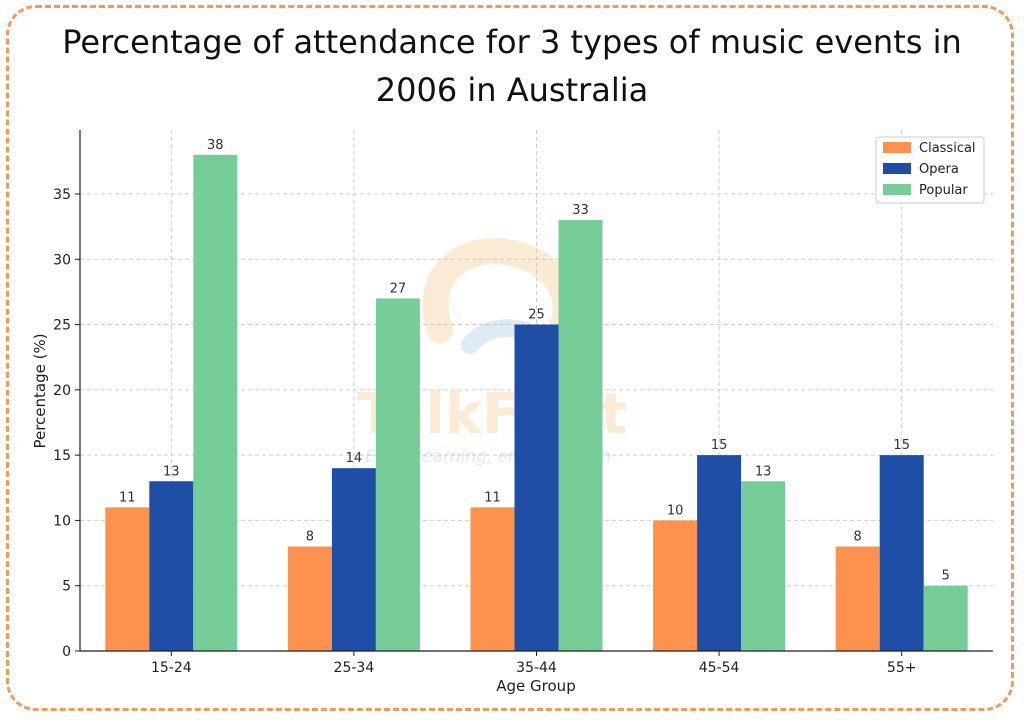 This screenshot has width=1024, height=720. Describe the element at coordinates (215, 145) in the screenshot. I see `bar-value-label: 38` at that location.